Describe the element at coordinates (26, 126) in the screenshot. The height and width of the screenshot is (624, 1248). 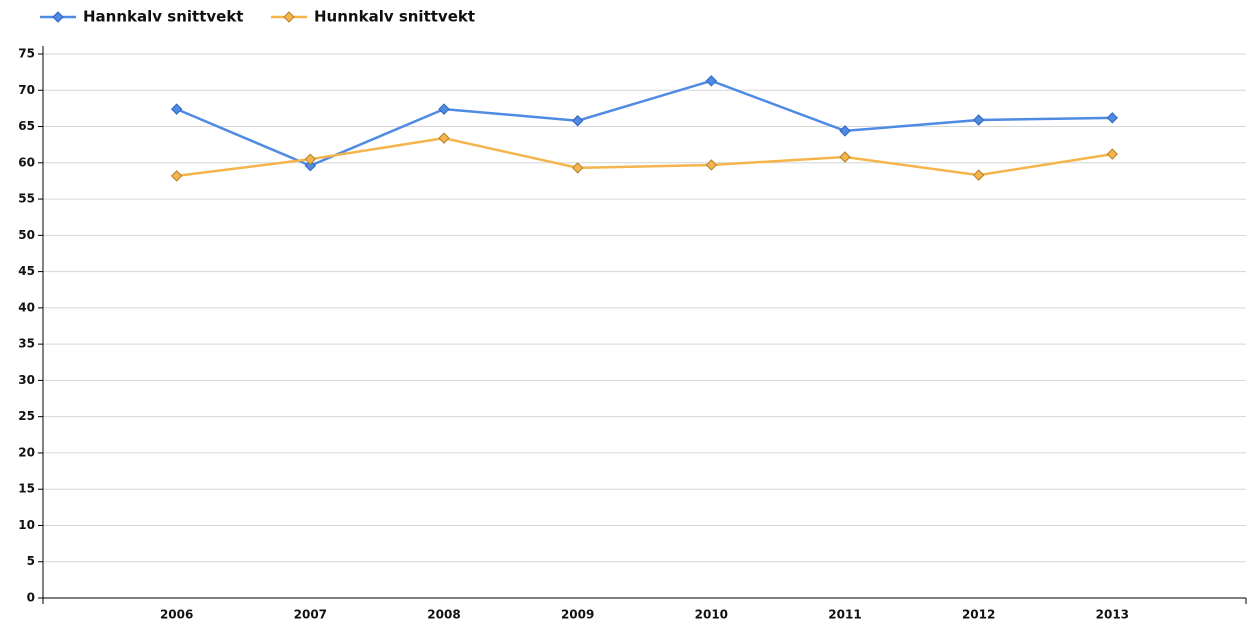
I see `y-tick-label: 65` at that location.